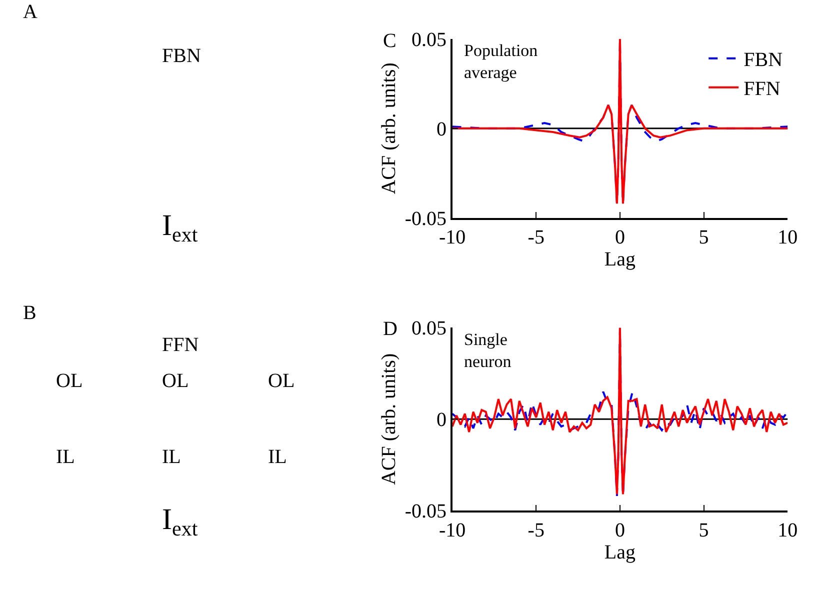  Describe the element at coordinates (390, 329) in the screenshot. I see `chart-title: D` at that location.